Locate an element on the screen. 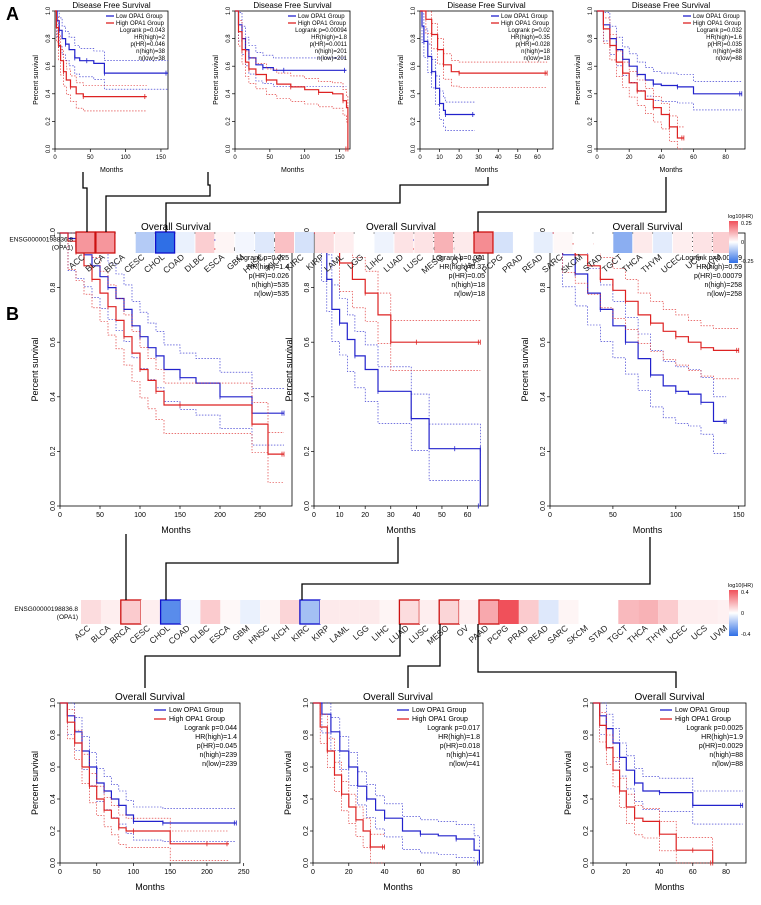 The height and width of the screenshot is (905, 761). connector-acc is located at coordinates (85, 202).